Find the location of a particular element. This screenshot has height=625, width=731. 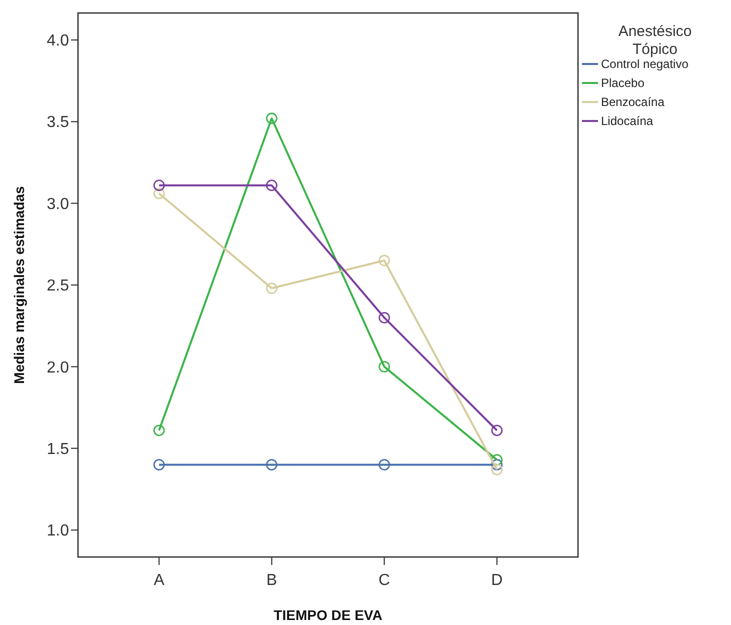

legend-label: Lidocaína is located at coordinates (627, 121).